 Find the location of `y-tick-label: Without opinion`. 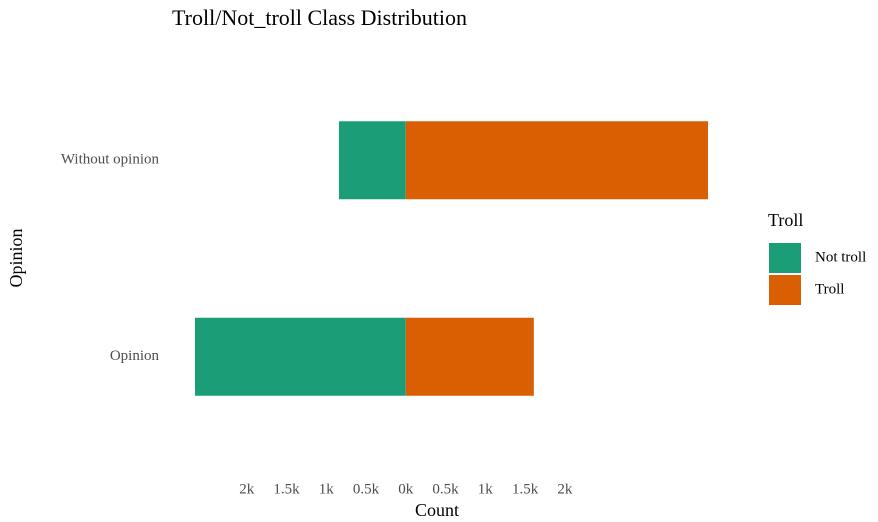

y-tick-label: Without opinion is located at coordinates (110, 160).